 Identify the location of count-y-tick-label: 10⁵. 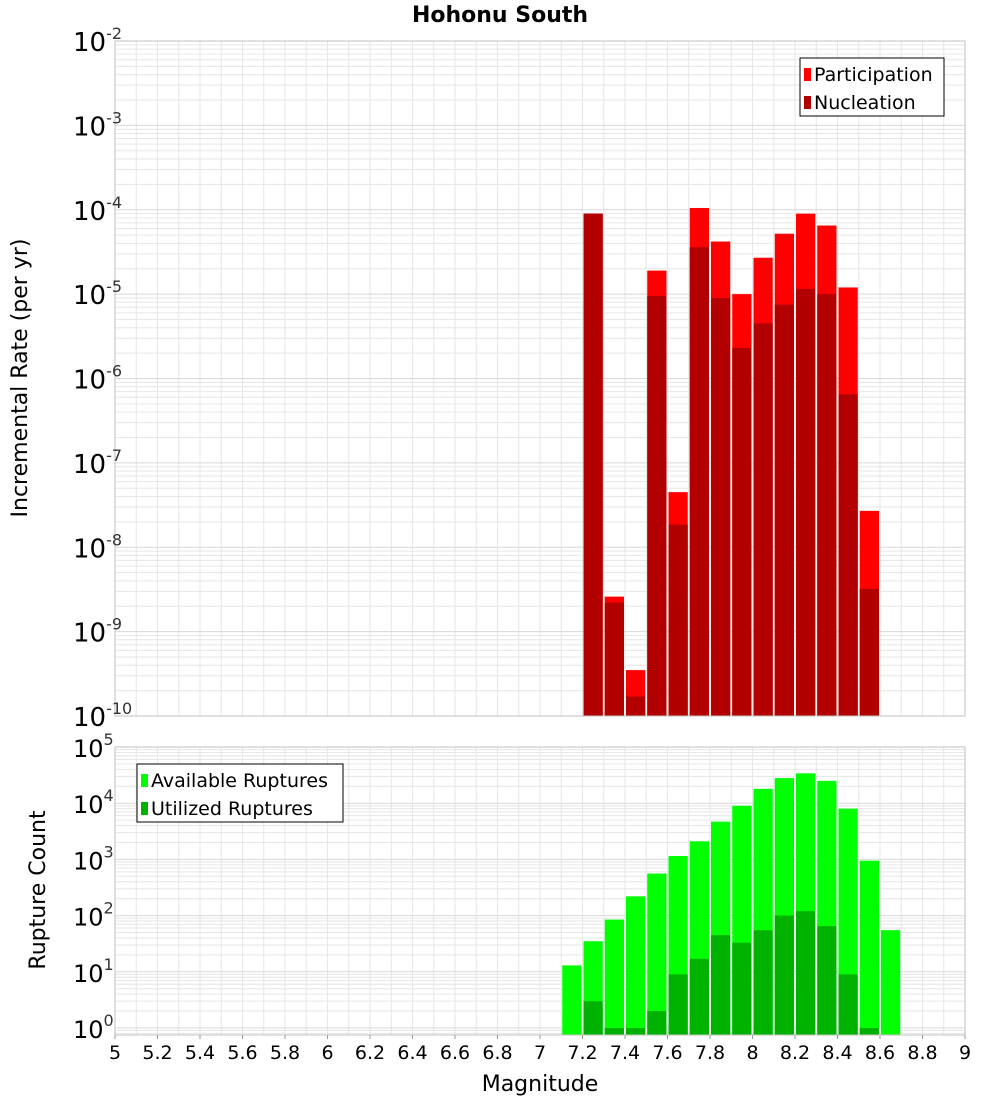
(93, 746).